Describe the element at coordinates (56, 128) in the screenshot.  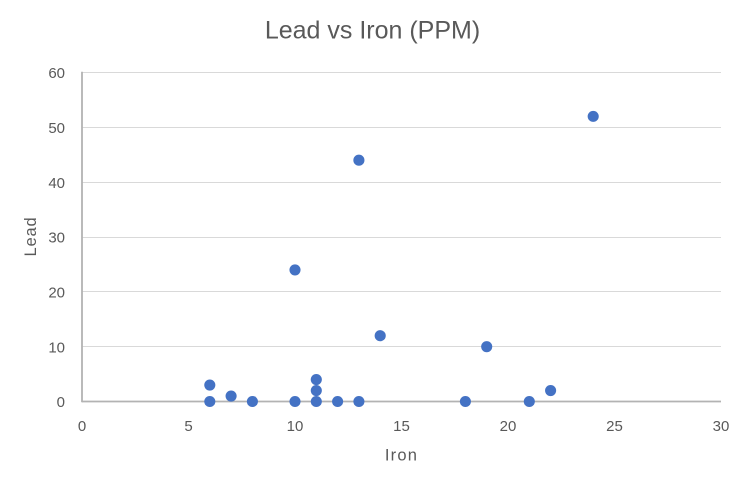
I see `svg-text: 50` at that location.